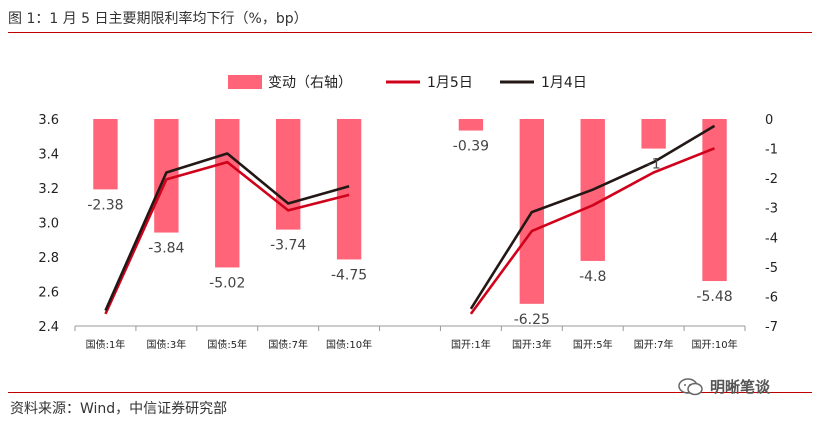  What do you see at coordinates (771, 268) in the screenshot?
I see `right-axis-tick-label: -5` at bounding box center [771, 268].